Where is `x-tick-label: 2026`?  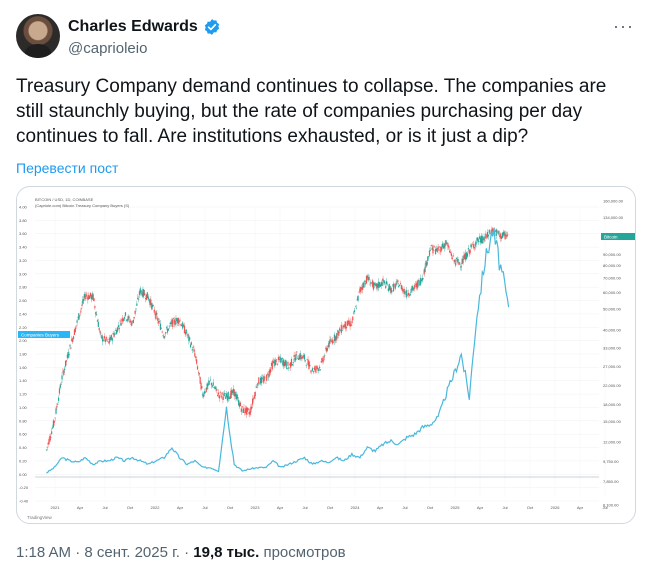 x-tick-label: 2026 is located at coordinates (556, 507).